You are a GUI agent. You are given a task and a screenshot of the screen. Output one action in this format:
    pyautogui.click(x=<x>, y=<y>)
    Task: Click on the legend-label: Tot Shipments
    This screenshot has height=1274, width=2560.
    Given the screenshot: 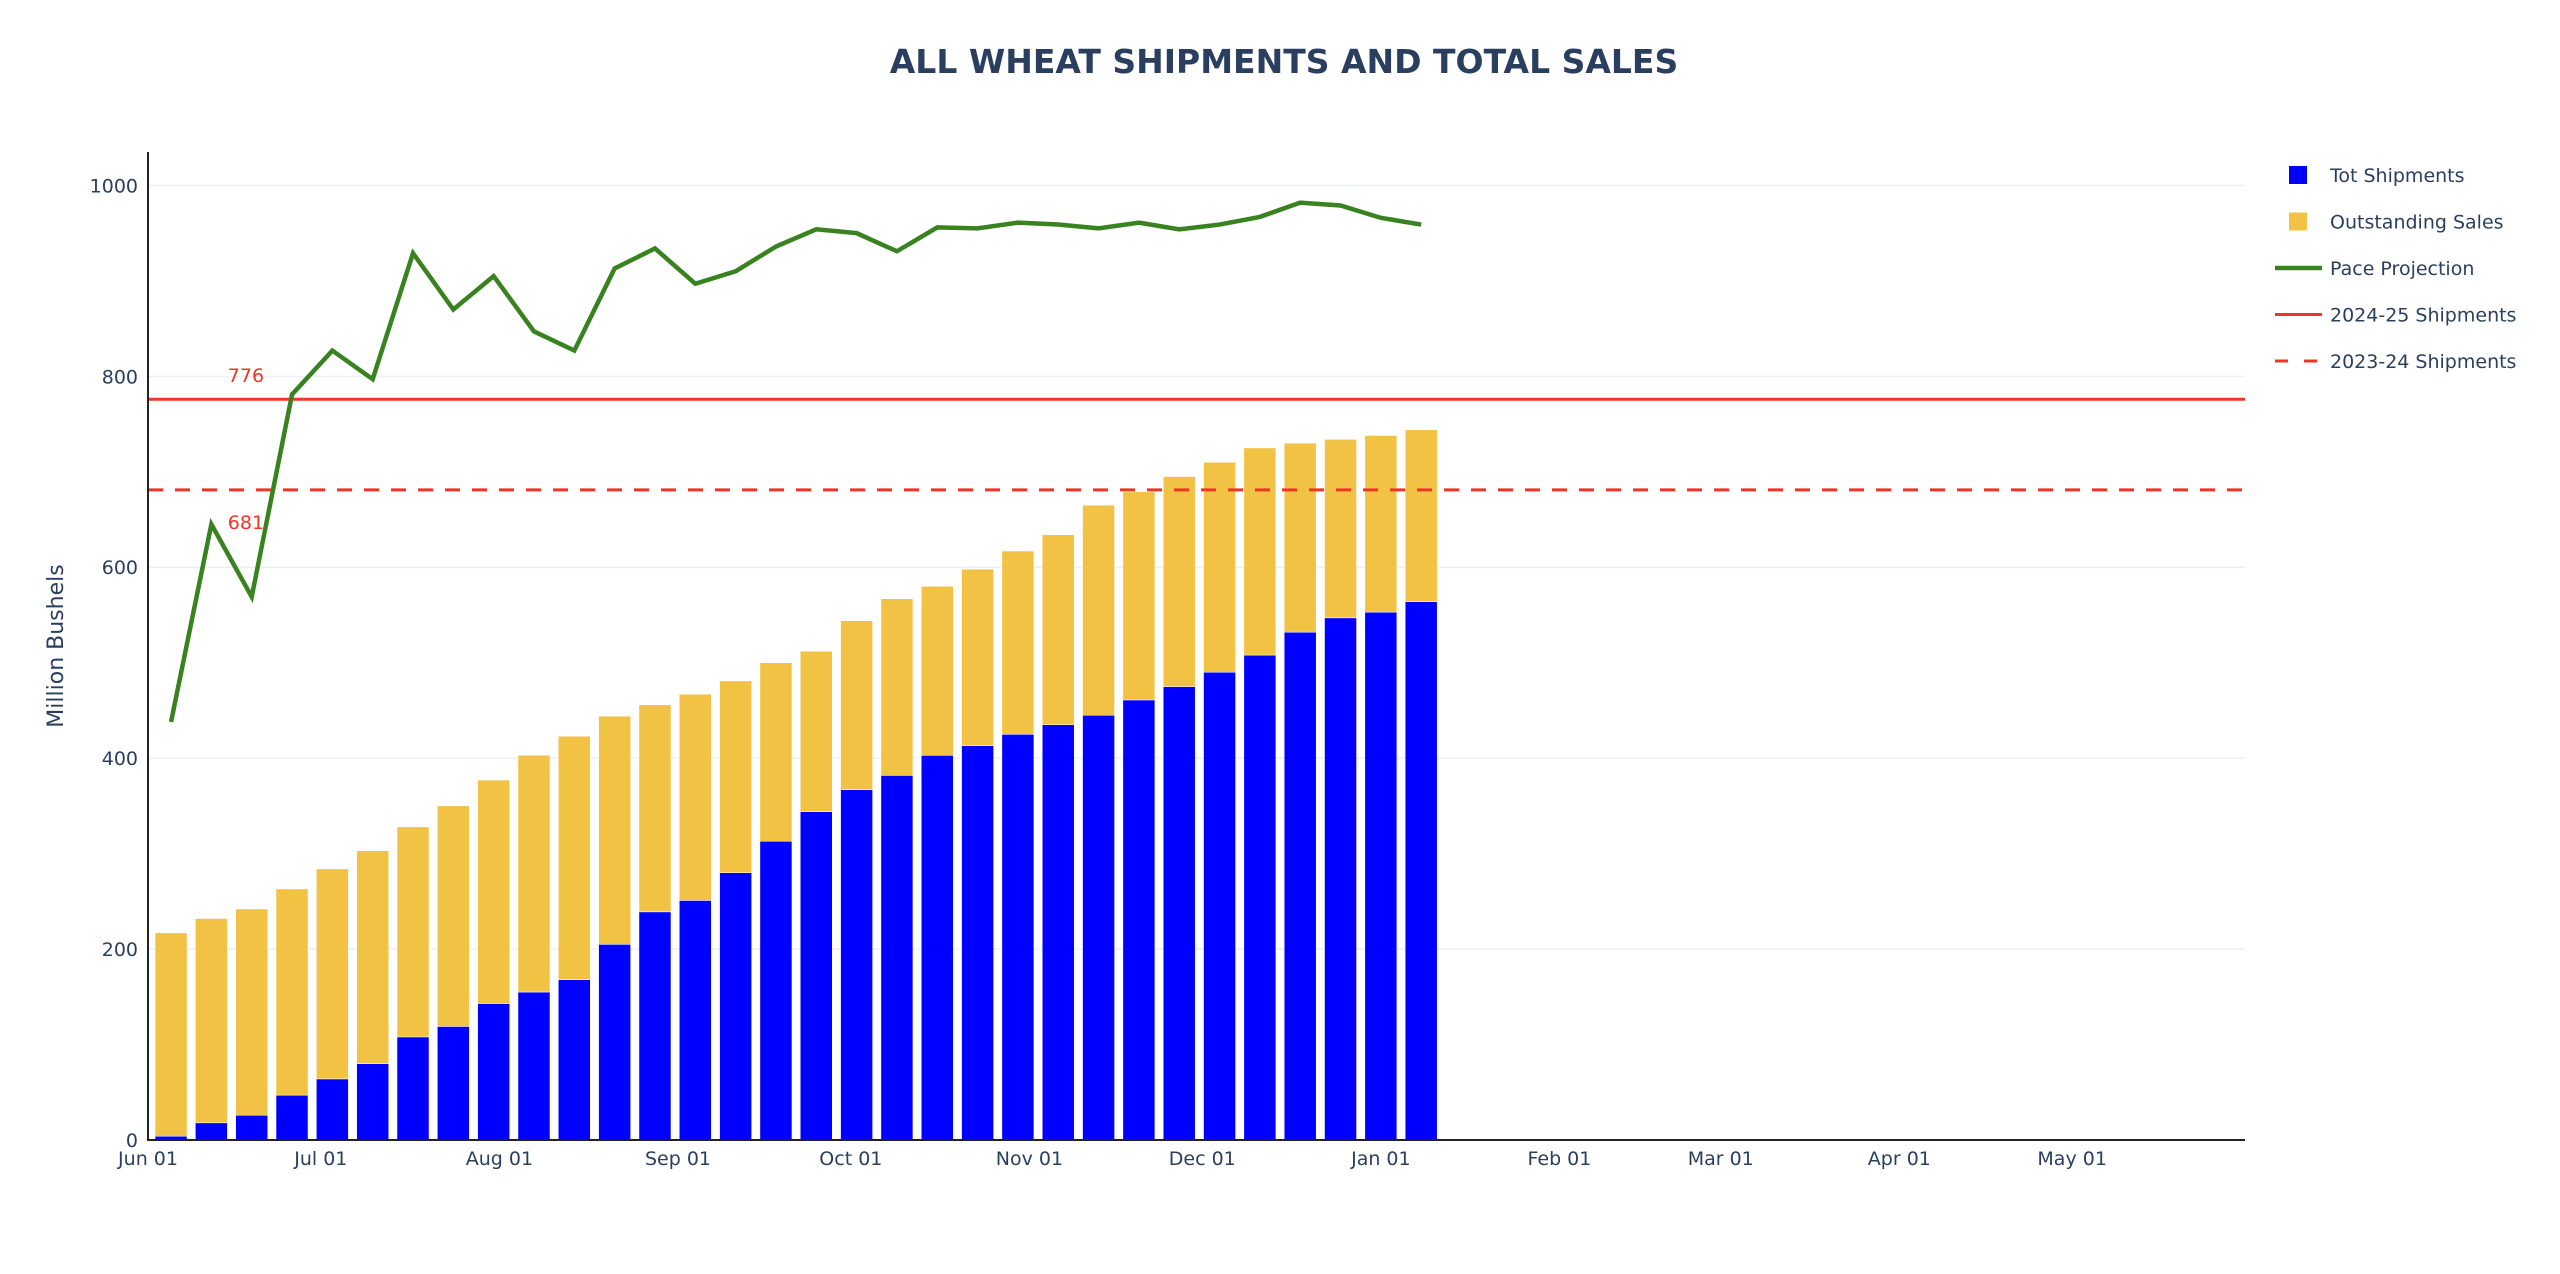 What is the action you would take?
    pyautogui.click(x=2397, y=176)
    